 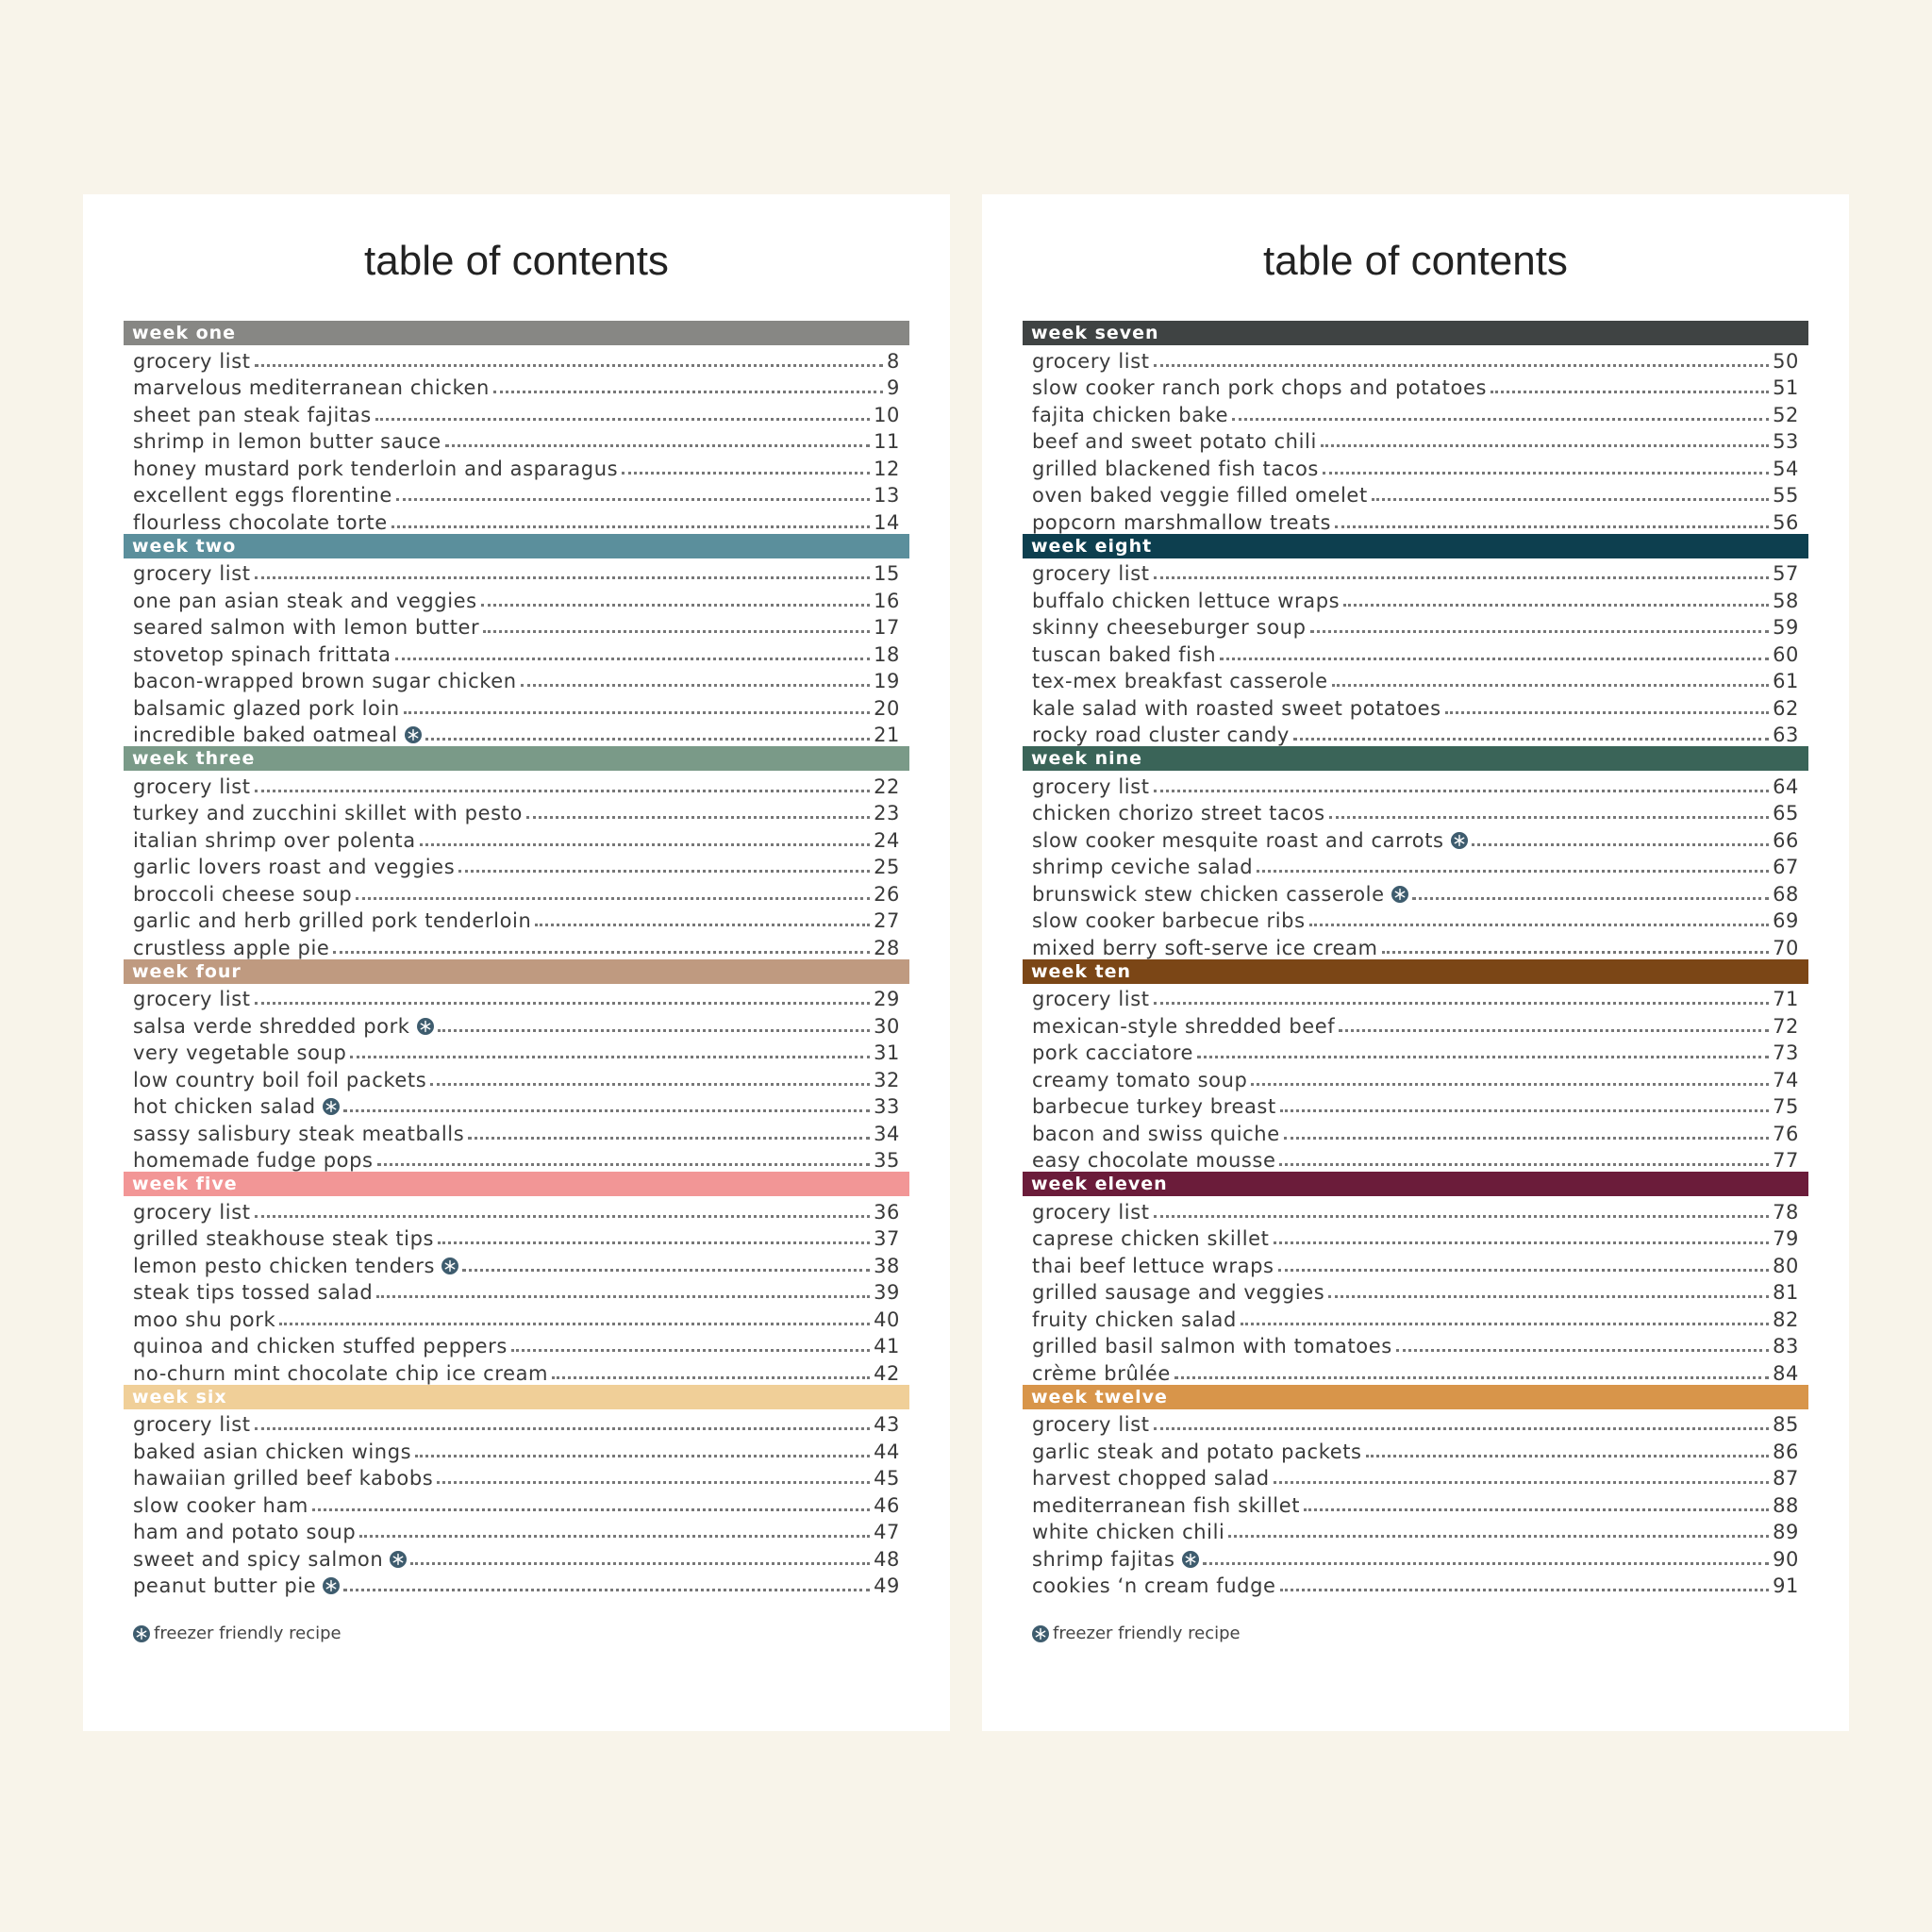 What do you see at coordinates (1786, 1451) in the screenshot?
I see `page-number: 86` at bounding box center [1786, 1451].